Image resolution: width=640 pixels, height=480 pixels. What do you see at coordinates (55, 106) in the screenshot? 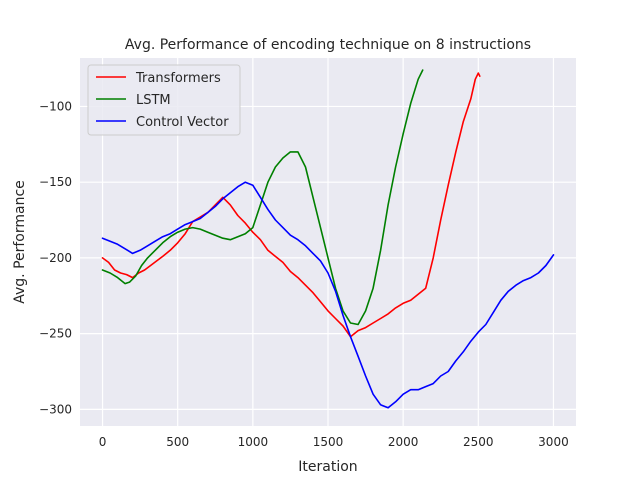
I see `y-tick-label: −100` at bounding box center [55, 106].